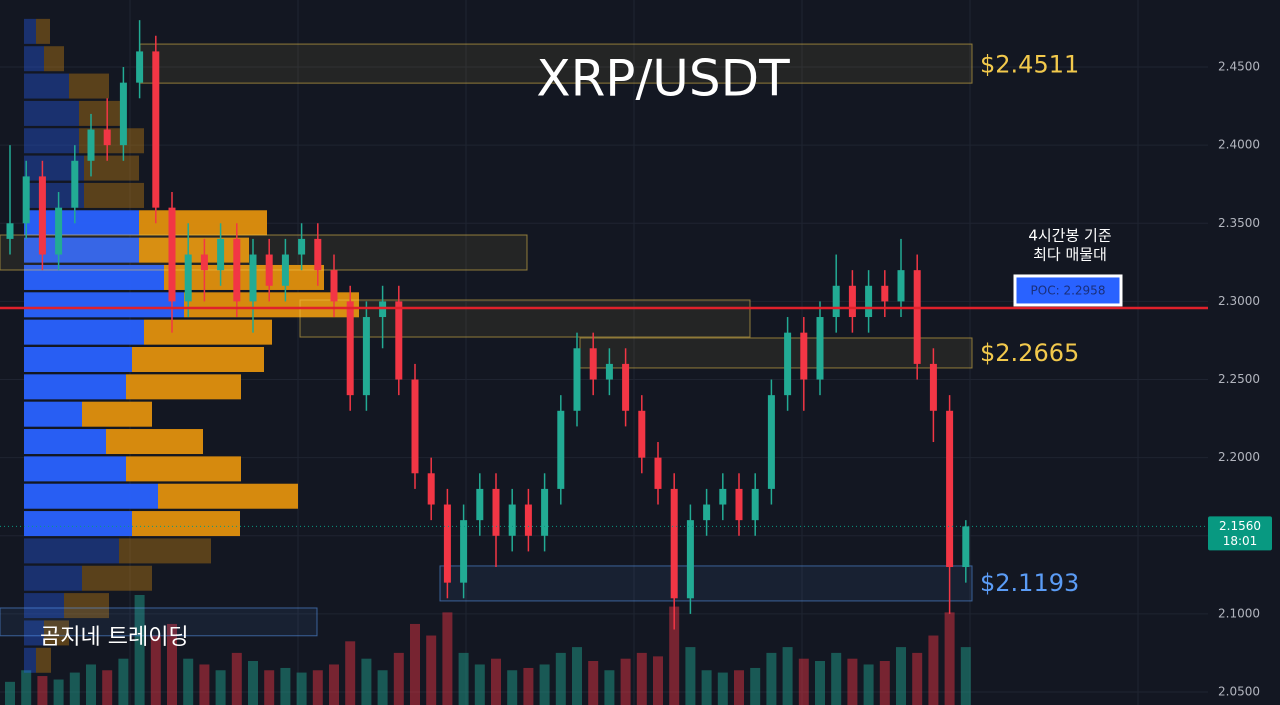 The image size is (1280, 705). What do you see at coordinates (1239, 67) in the screenshot?
I see `y-tick-label: 2.4500` at bounding box center [1239, 67].